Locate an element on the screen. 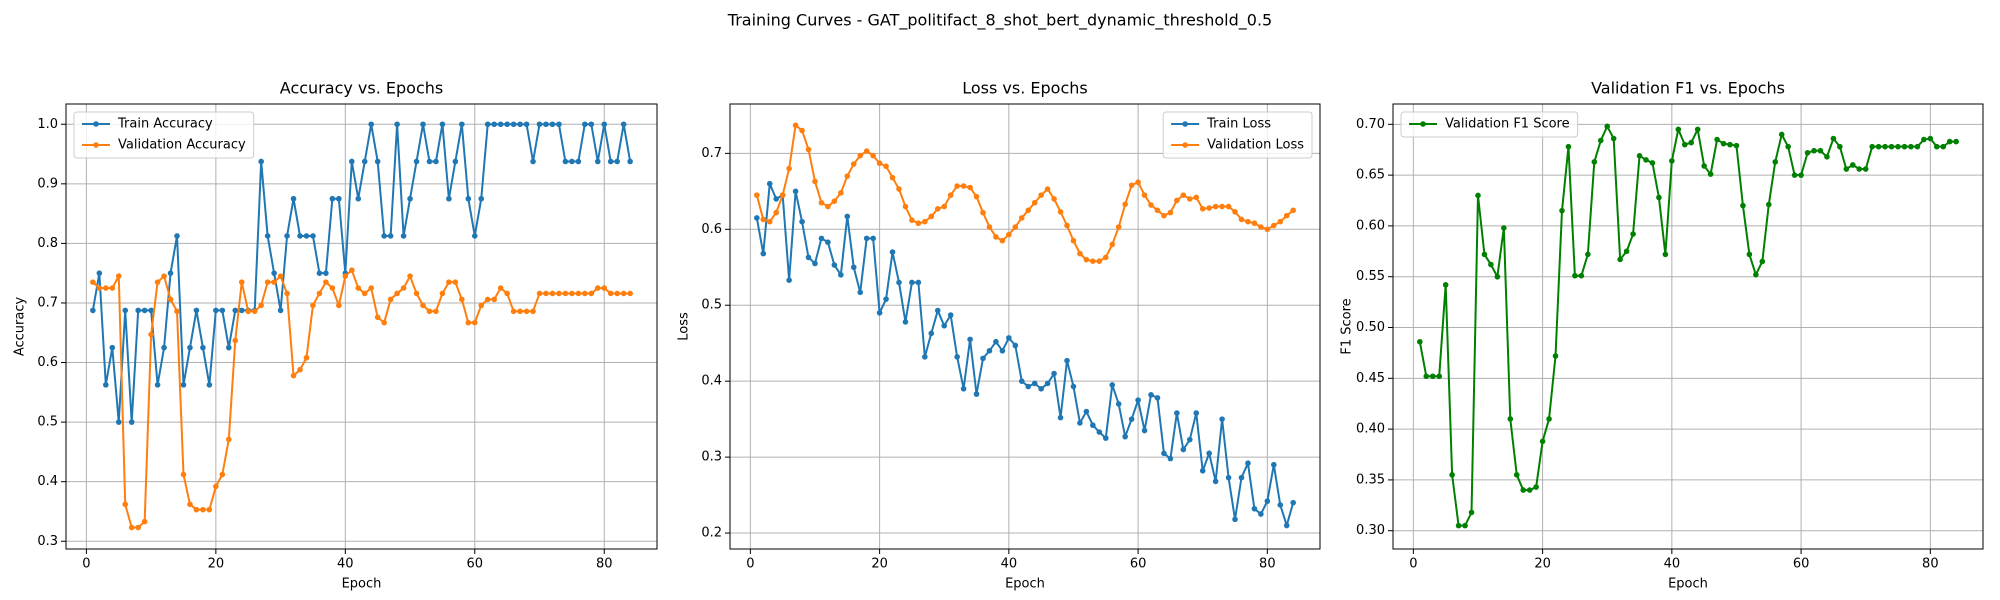  legend-marker is located at coordinates (96, 145).